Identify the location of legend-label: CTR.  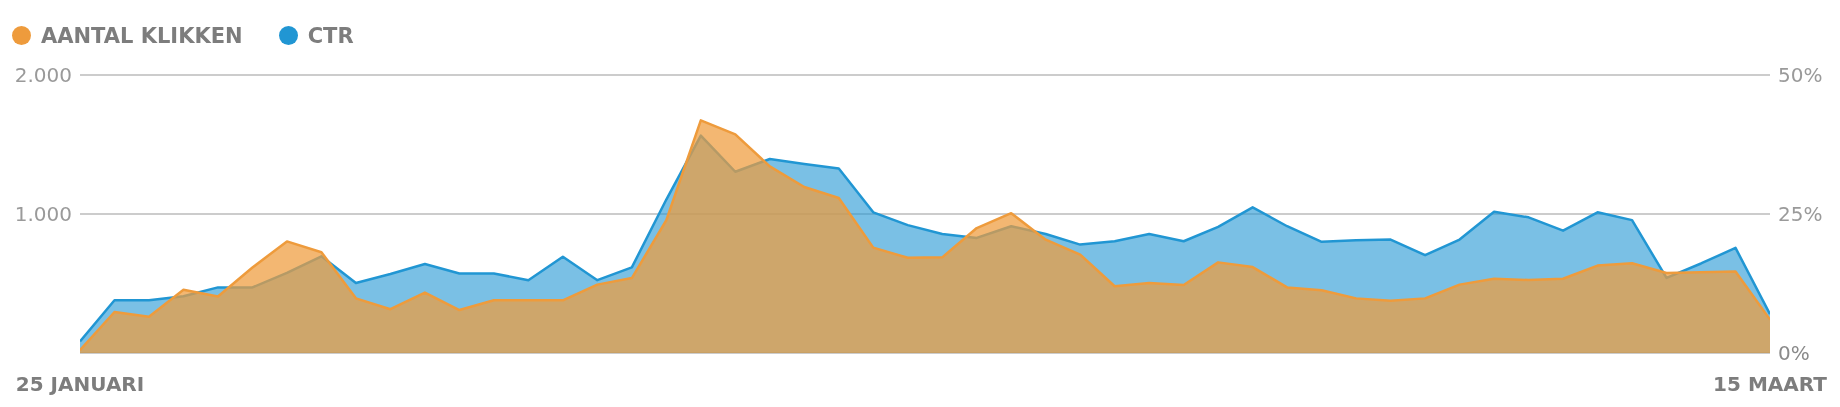
(330, 35).